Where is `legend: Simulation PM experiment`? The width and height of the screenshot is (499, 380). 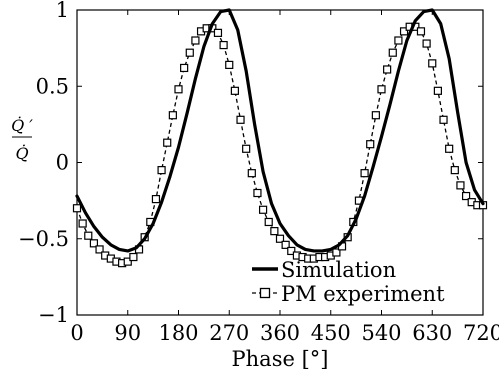 legend: Simulation PM experiment is located at coordinates (348, 282).